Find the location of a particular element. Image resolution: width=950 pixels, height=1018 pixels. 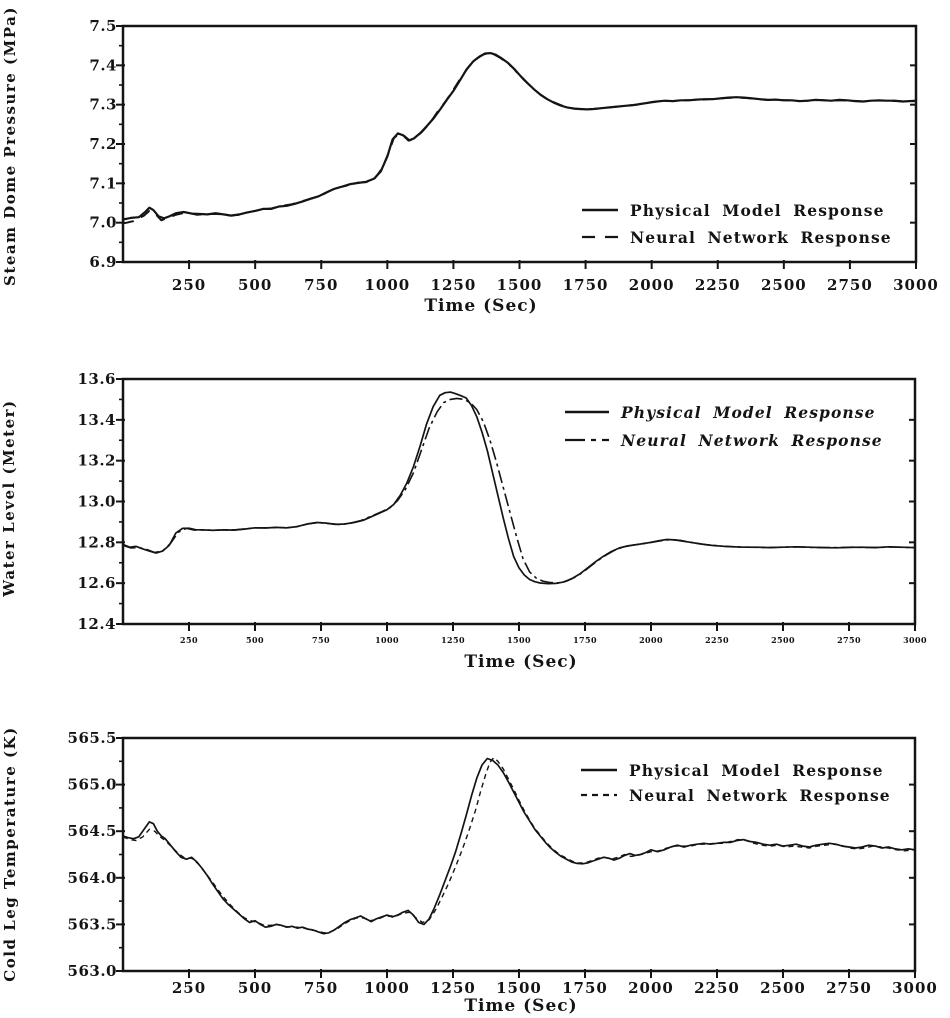

svg-text: 13.2 is located at coordinates (96, 461).